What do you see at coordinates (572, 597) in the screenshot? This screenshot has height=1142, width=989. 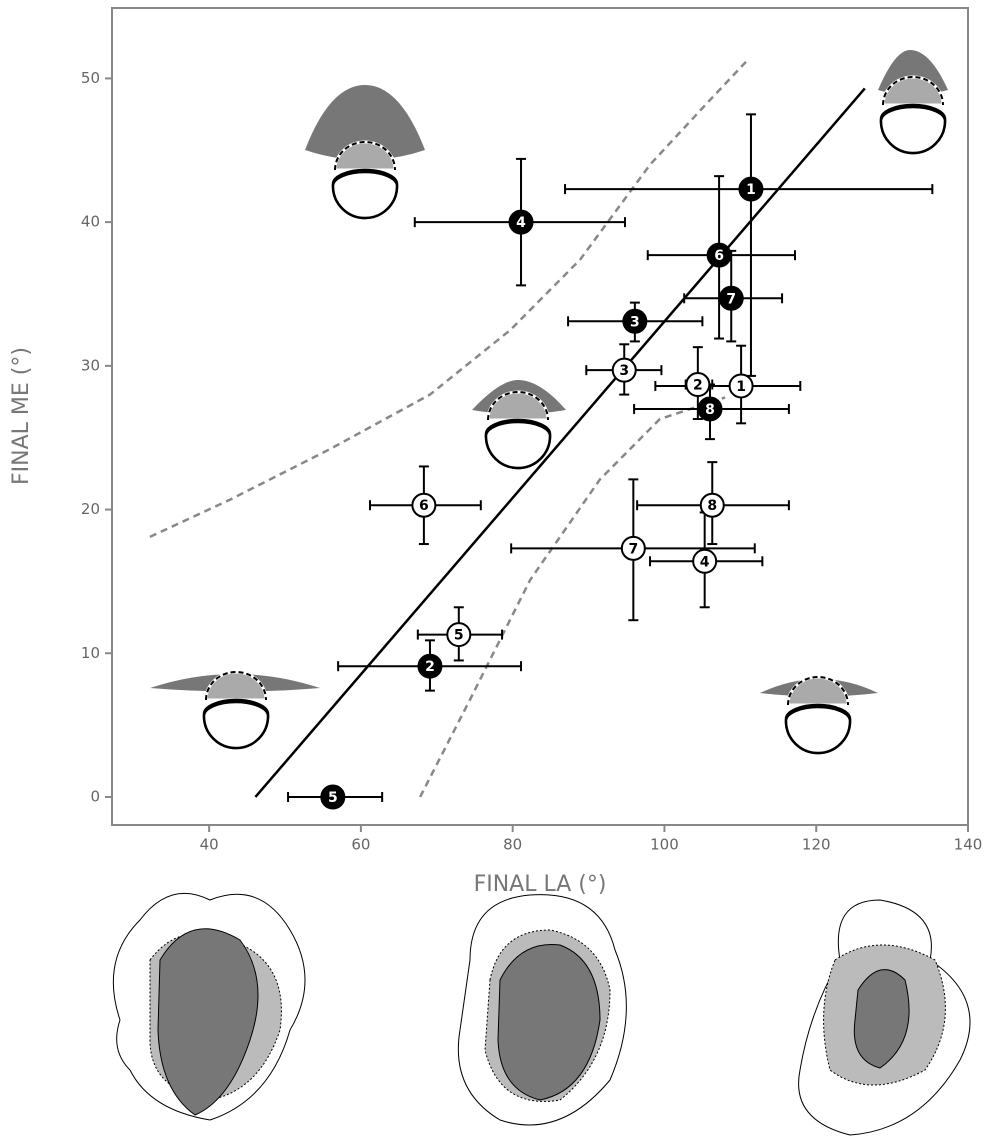 I see `confidence-curve` at bounding box center [572, 597].